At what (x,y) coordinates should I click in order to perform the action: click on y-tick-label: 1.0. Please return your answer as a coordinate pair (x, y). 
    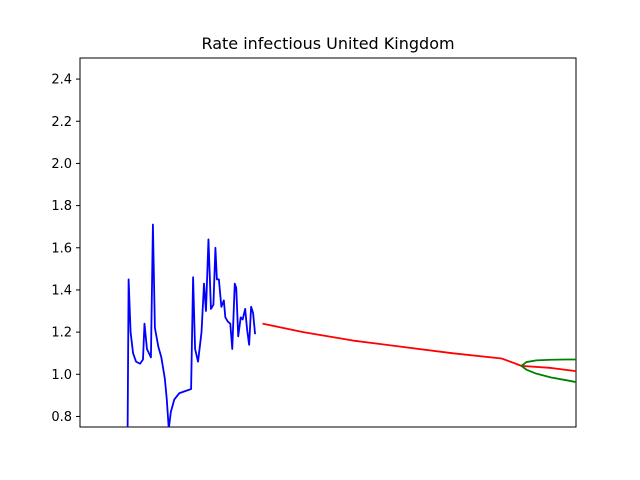
    Looking at the image, I should click on (61, 375).